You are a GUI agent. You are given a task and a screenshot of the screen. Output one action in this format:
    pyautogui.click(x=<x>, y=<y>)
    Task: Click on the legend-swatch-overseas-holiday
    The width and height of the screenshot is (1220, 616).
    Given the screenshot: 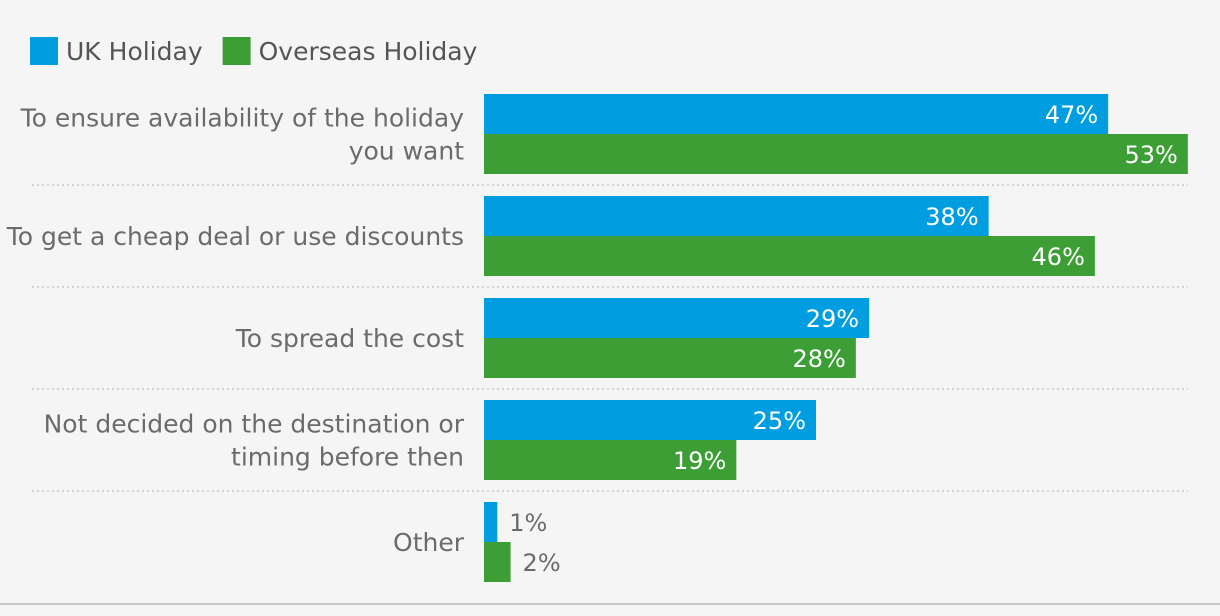 What is the action you would take?
    pyautogui.click(x=237, y=51)
    